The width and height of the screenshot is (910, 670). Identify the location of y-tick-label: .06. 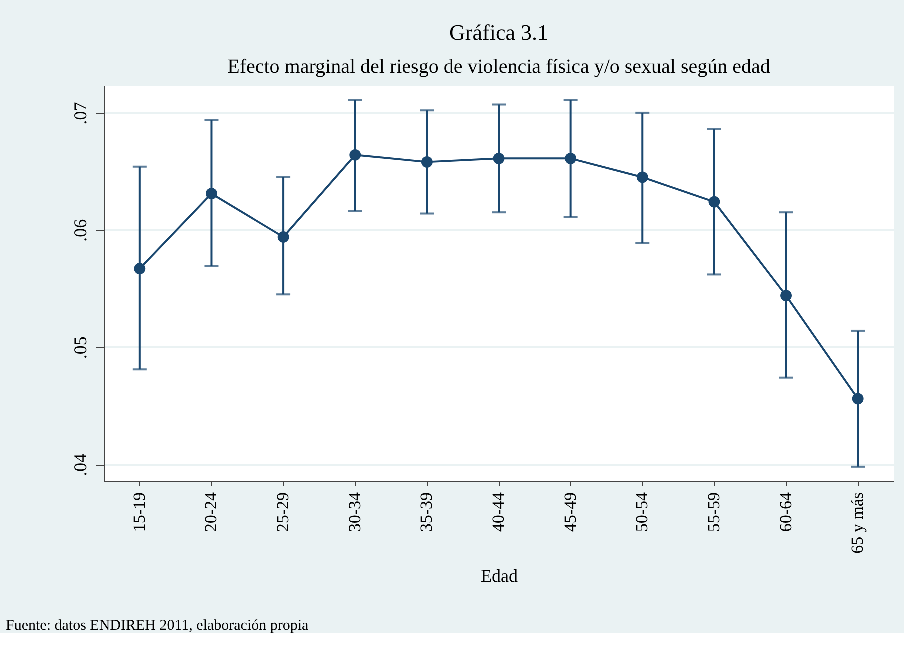
(80, 230).